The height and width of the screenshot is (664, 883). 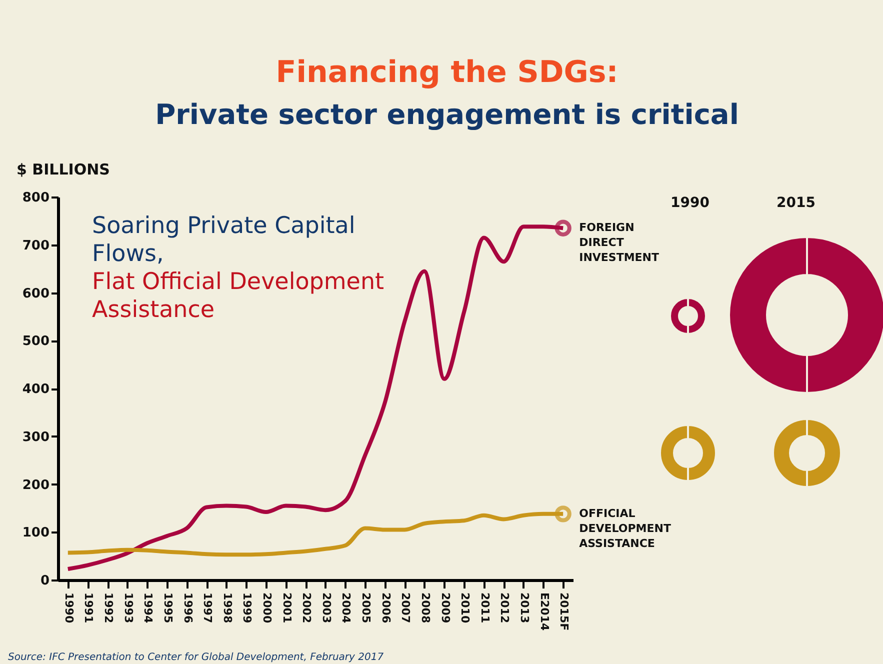 What do you see at coordinates (69, 608) in the screenshot?
I see `x-tick-label: 1990` at bounding box center [69, 608].